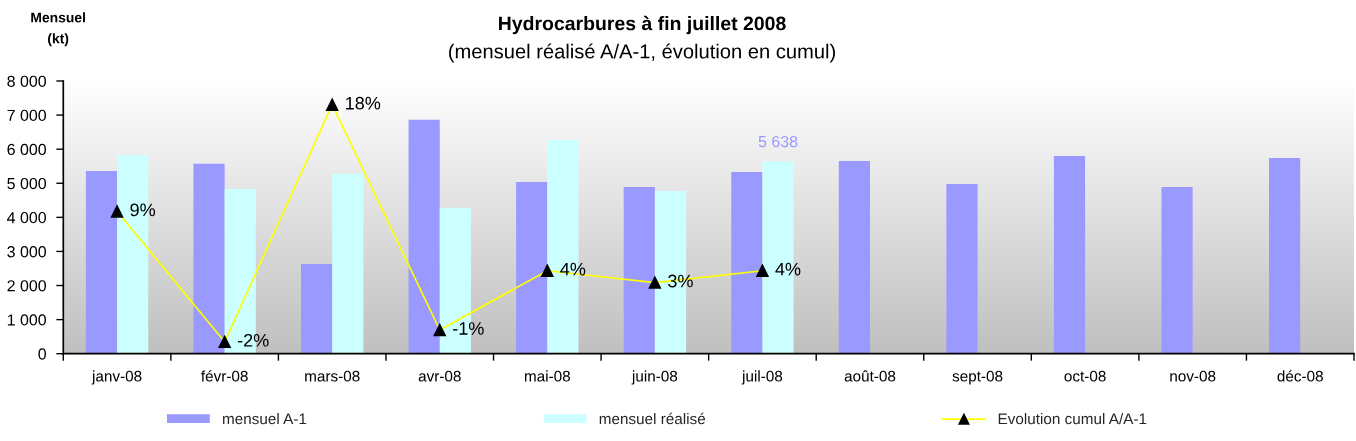 The width and height of the screenshot is (1356, 441). What do you see at coordinates (762, 377) in the screenshot?
I see `x-tick-label: juil-08` at bounding box center [762, 377].